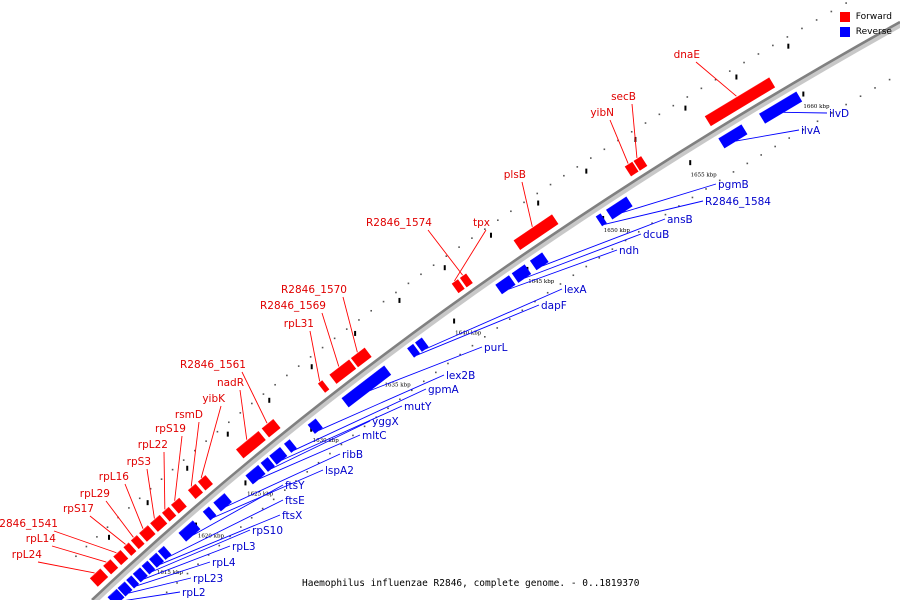 Image resolution: width=900 pixels, height=600 pixels. I want to click on forward-gene-yibK, so click(205, 482).